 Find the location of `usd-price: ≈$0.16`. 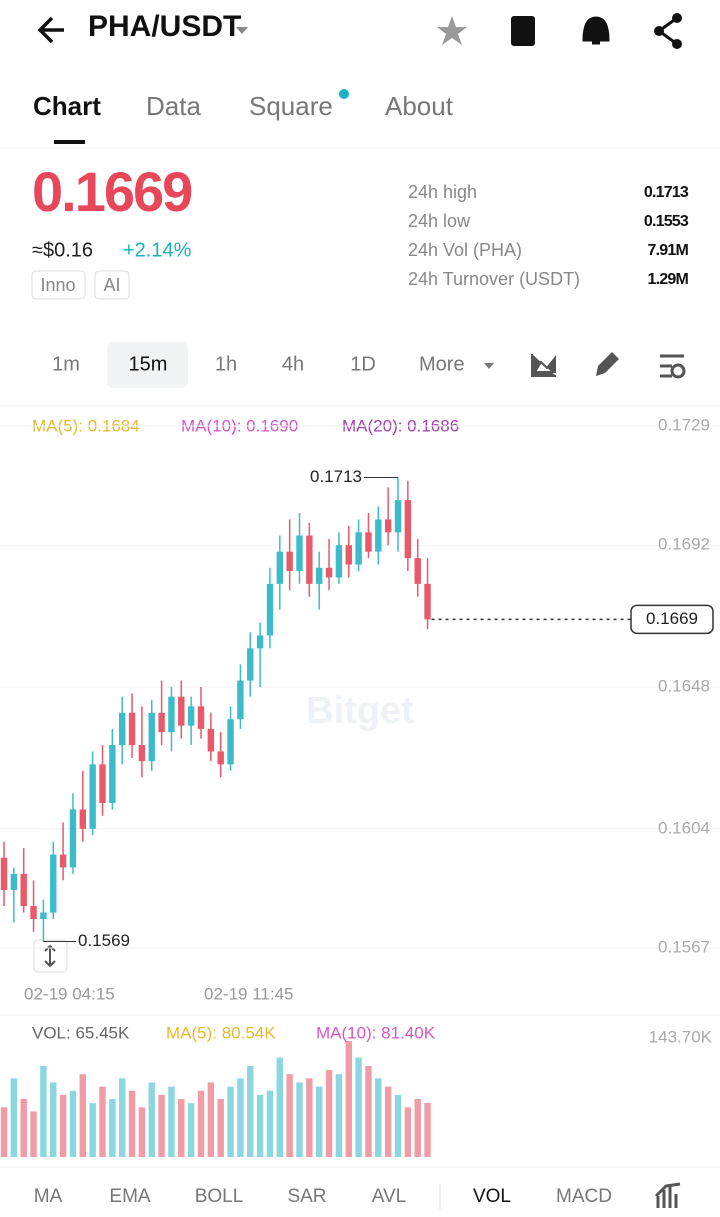

usd-price: ≈$0.16 is located at coordinates (62, 250).